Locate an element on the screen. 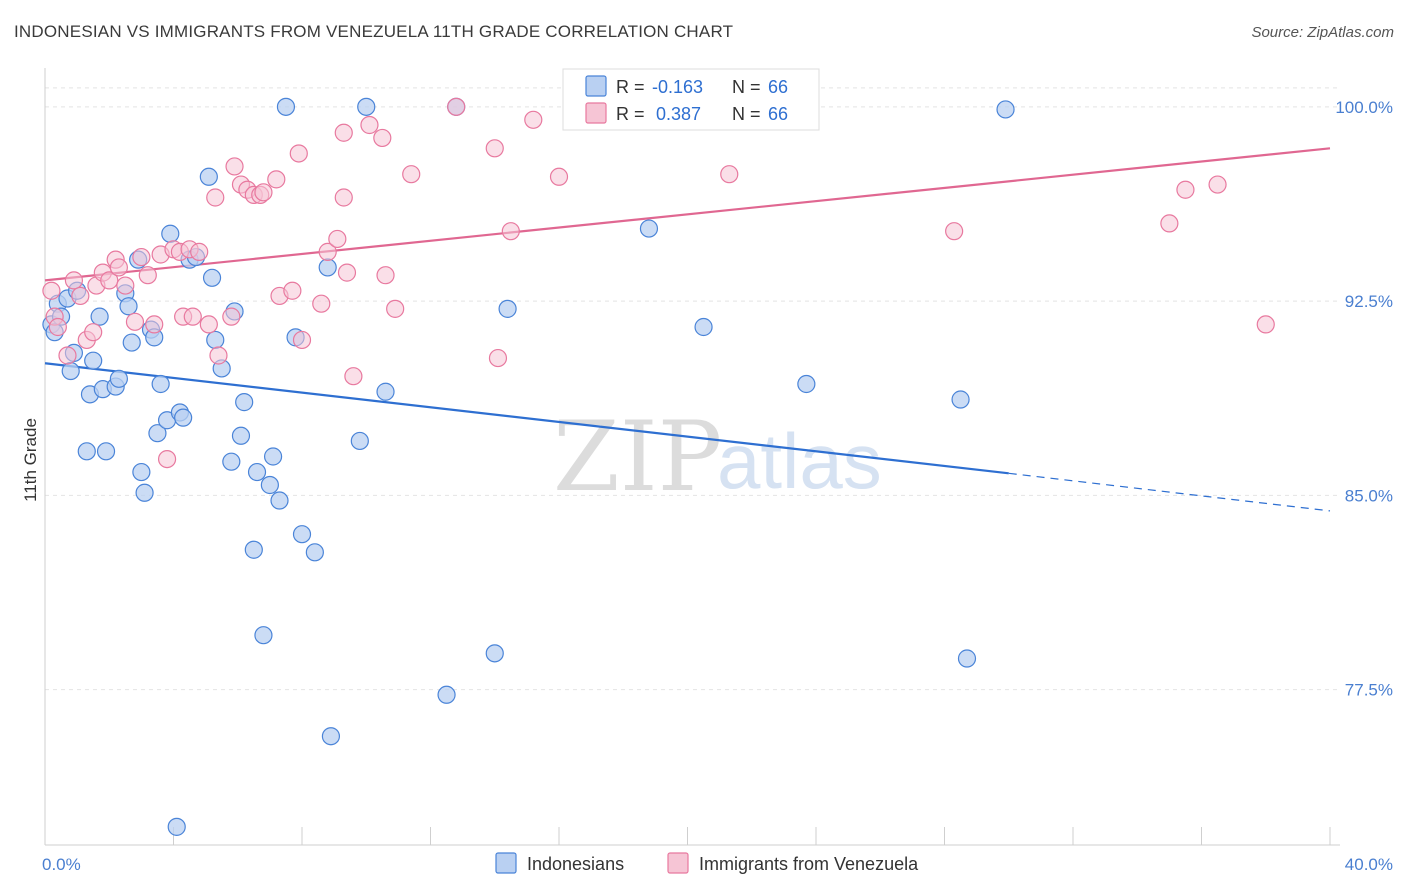 The width and height of the screenshot is (1406, 892). stats-n-value-2: 66 is located at coordinates (778, 114).